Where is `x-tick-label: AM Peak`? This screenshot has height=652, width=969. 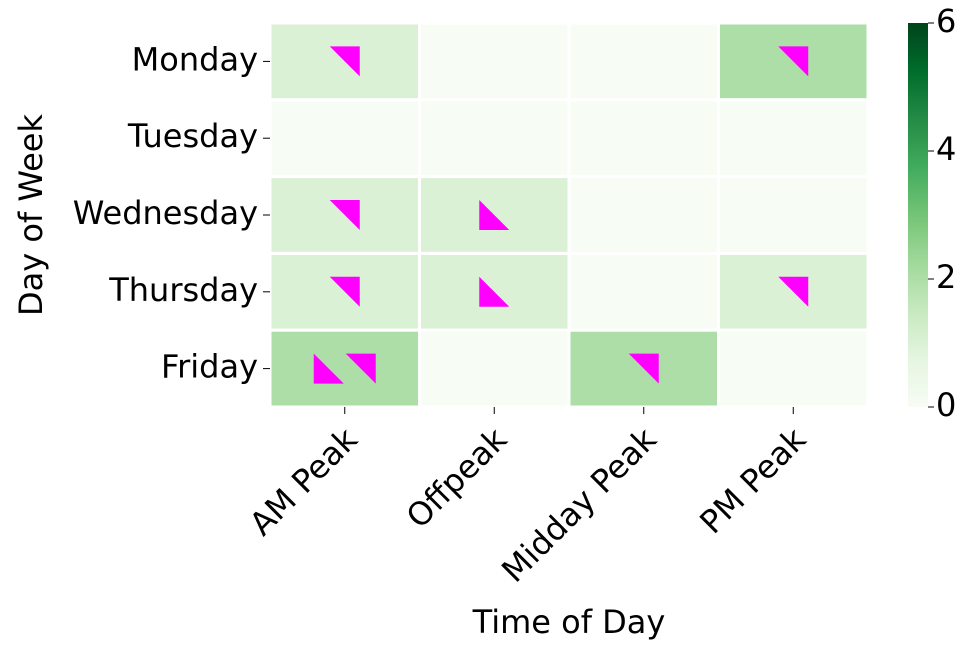 x-tick-label: AM Peak is located at coordinates (303, 481).